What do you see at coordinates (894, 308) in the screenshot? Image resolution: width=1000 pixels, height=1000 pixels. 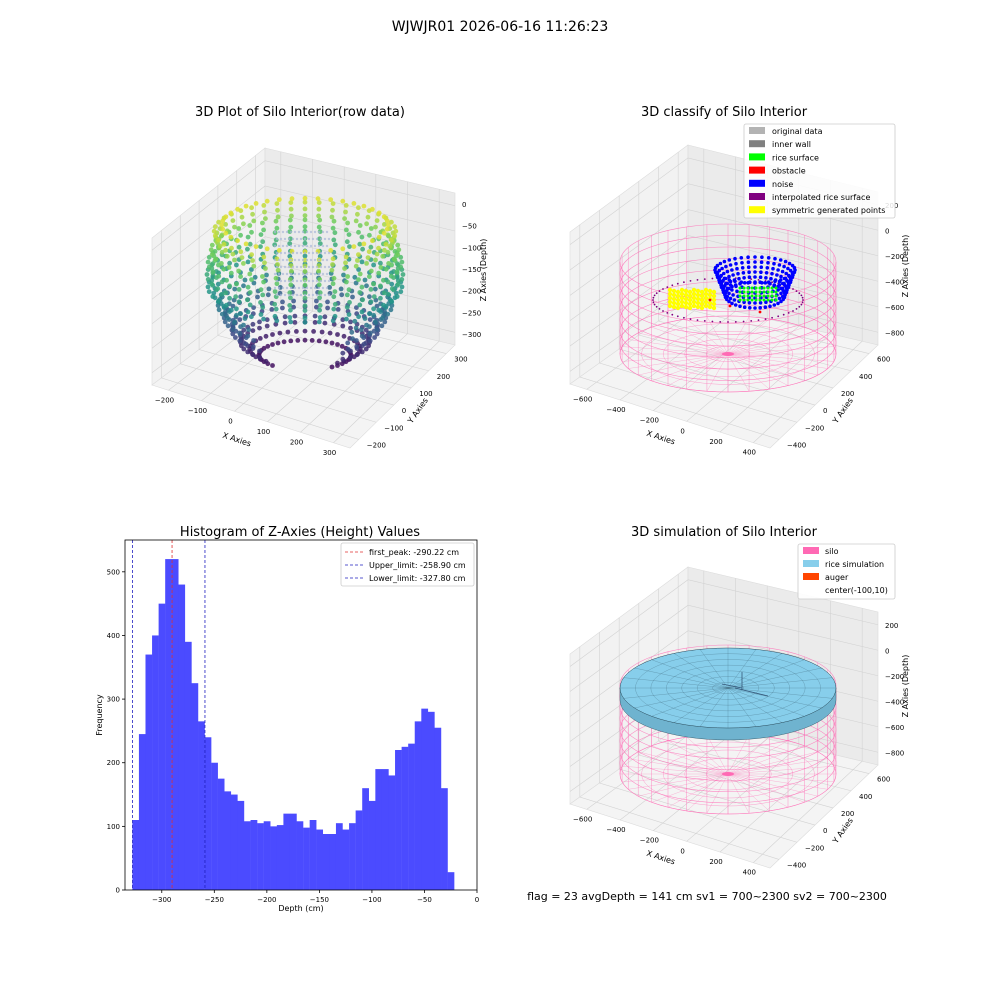 I see `z-tick-label: −600` at bounding box center [894, 308].